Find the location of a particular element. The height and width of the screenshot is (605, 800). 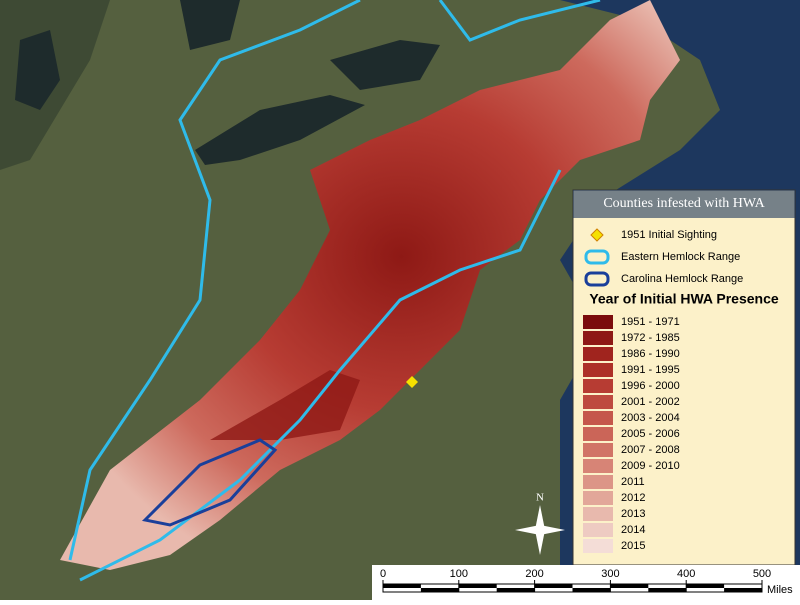

legend-label: Carolina Hemlock Range is located at coordinates (682, 279).